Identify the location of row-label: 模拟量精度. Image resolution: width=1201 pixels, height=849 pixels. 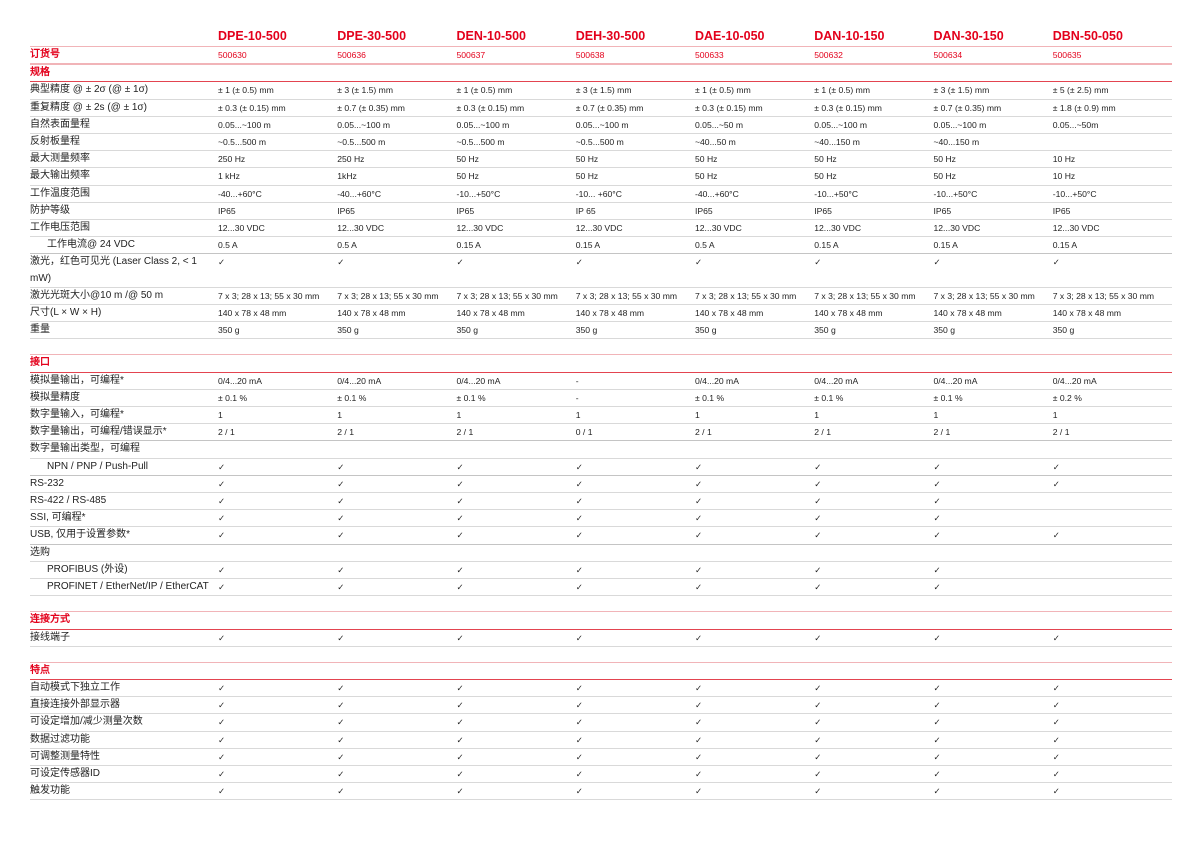
(55, 397).